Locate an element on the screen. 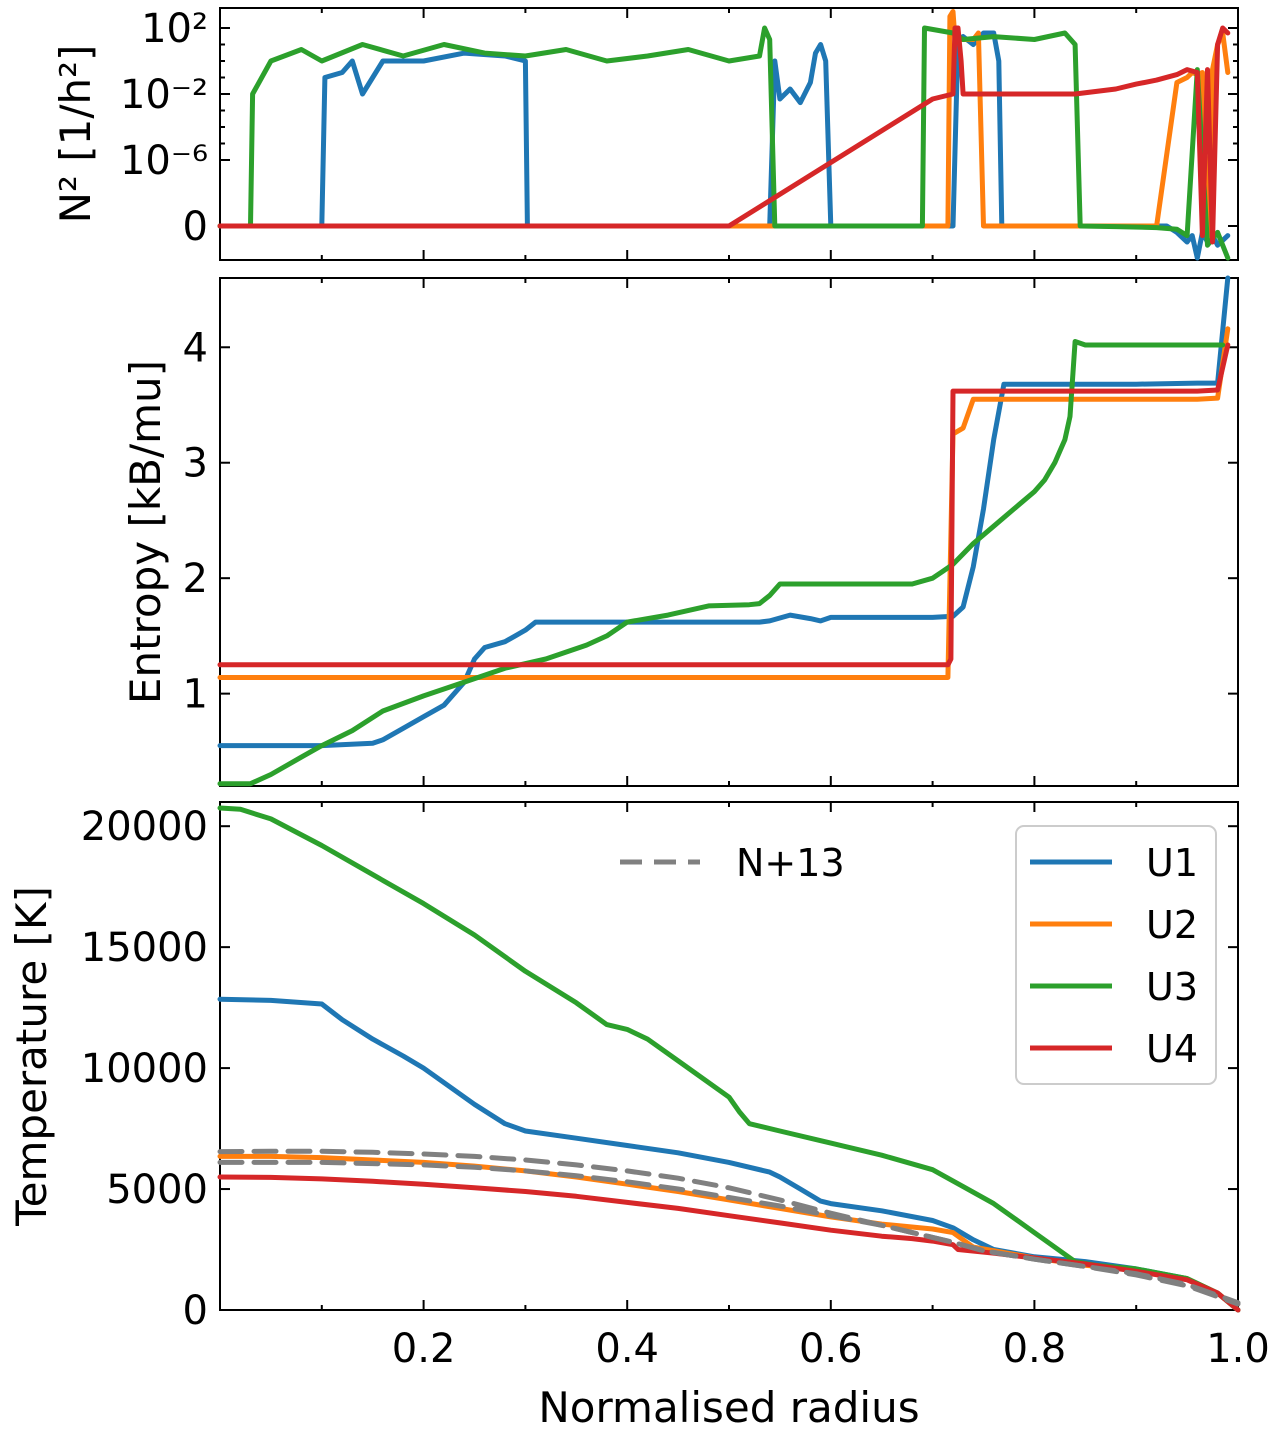 Image resolution: width=1280 pixels, height=1439 pixels. x-tick-label: 0.6 is located at coordinates (831, 1349).